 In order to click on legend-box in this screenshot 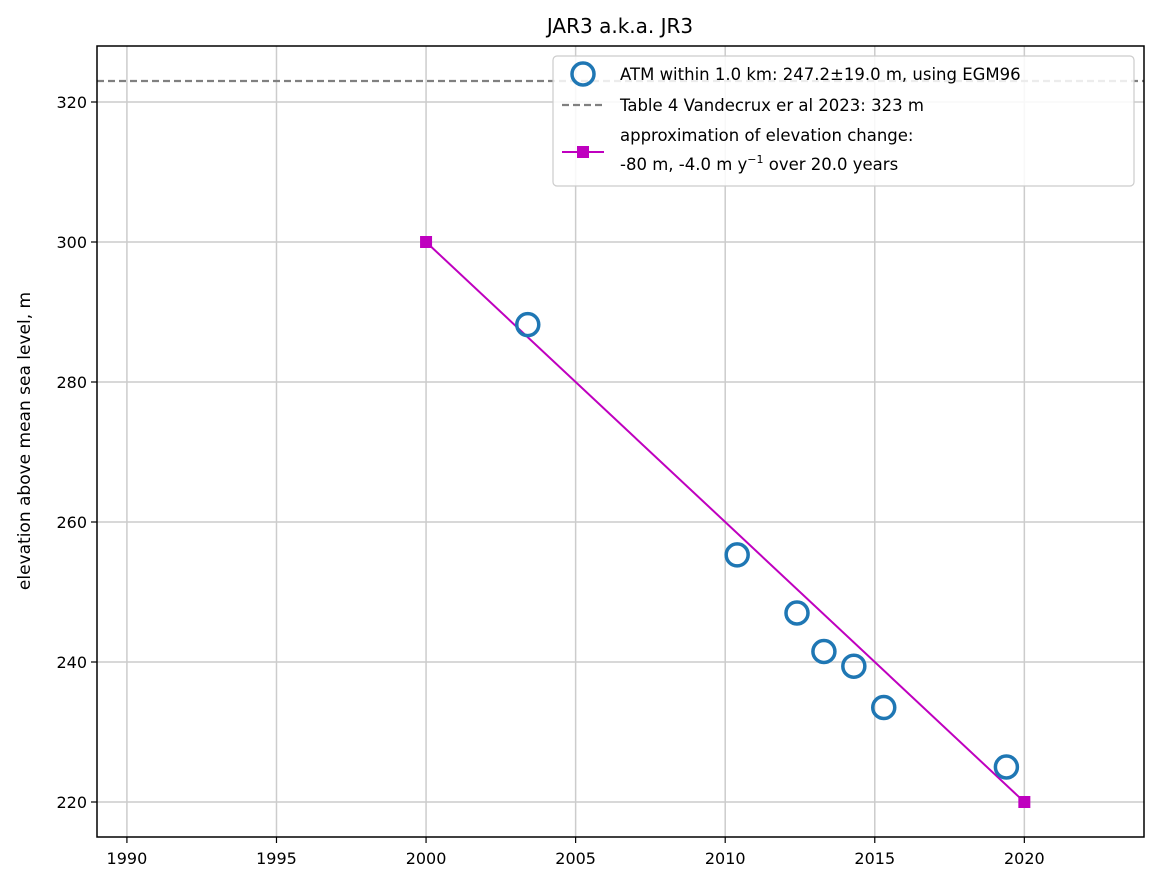, I will do `click(843, 121)`.